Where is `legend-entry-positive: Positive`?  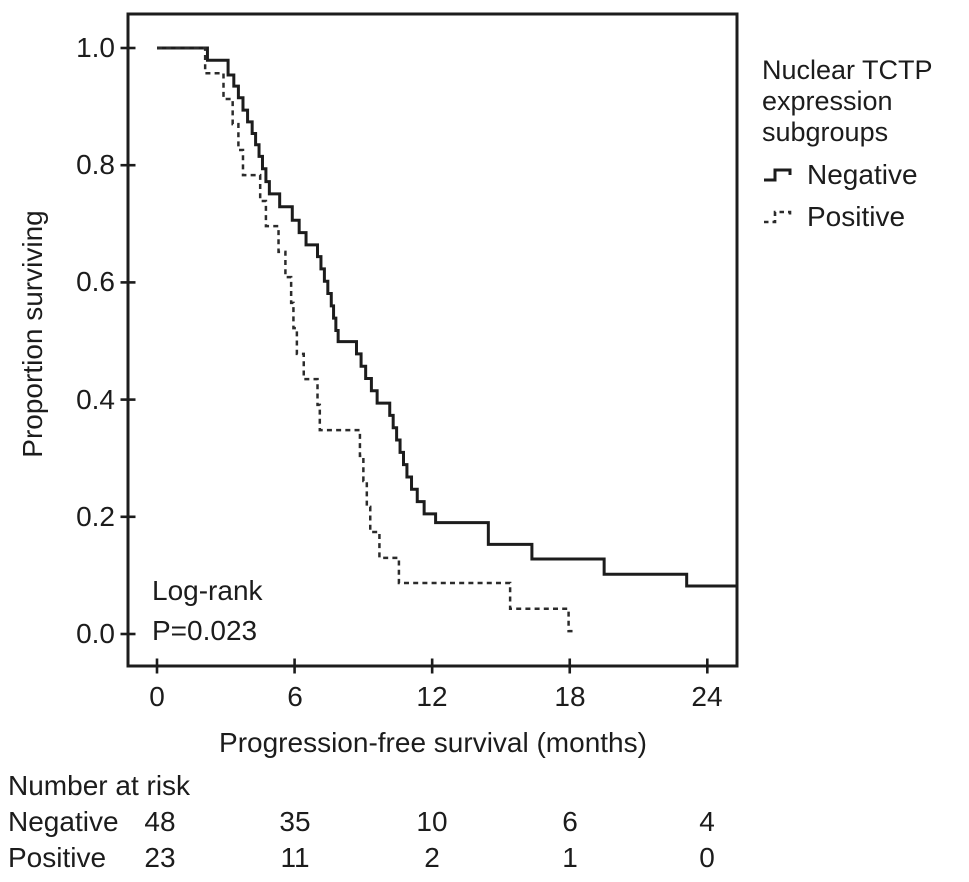
legend-entry-positive: Positive is located at coordinates (833, 217).